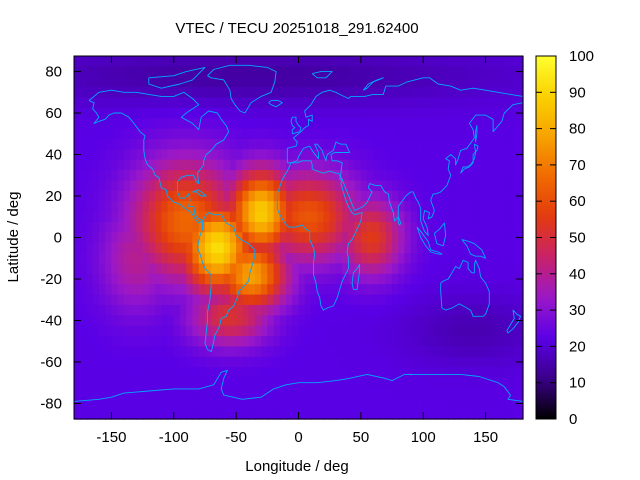 This screenshot has width=640, height=480. I want to click on coastline-arctic-islands, so click(177, 77).